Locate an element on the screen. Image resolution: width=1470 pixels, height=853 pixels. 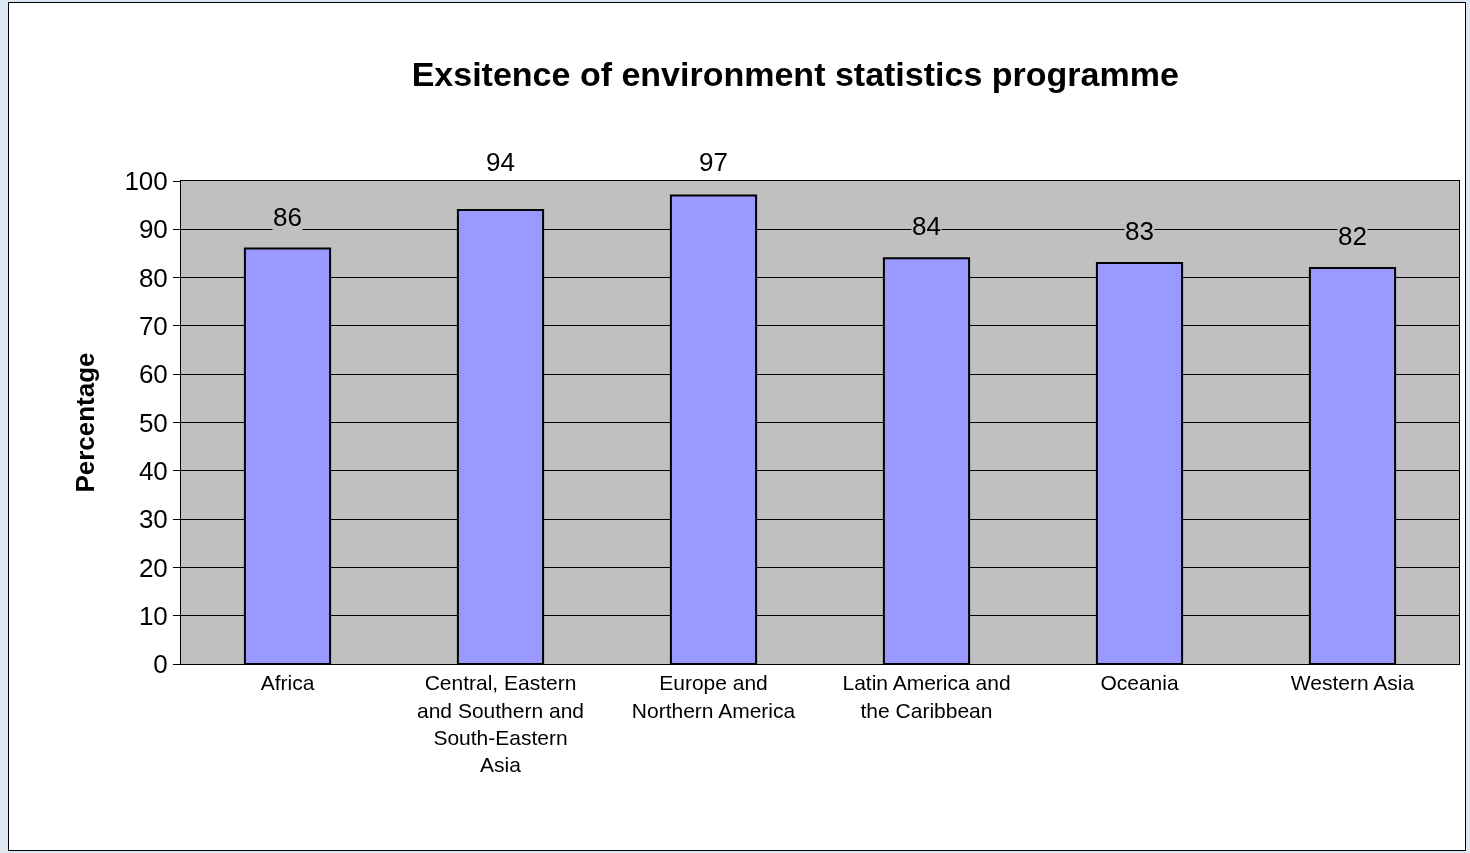
y-tick-label: 100 is located at coordinates (146, 181).